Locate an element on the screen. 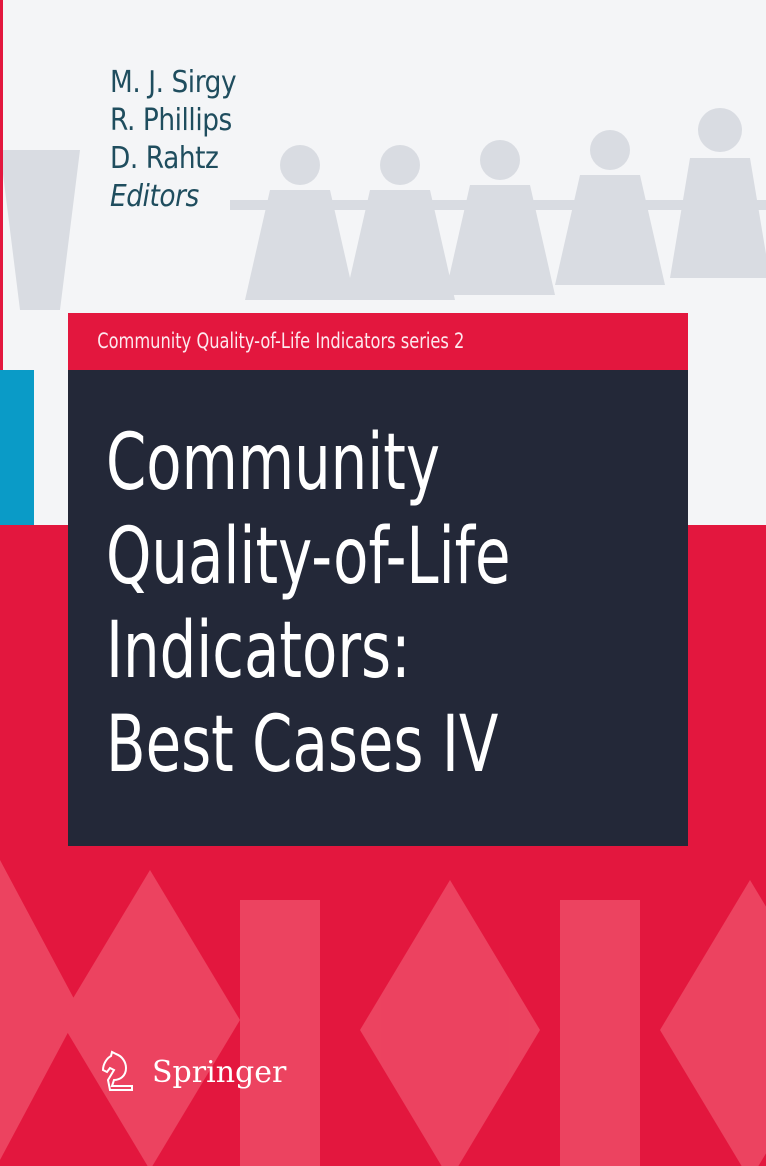 The height and width of the screenshot is (1166, 766). title-line: Best Cases IV is located at coordinates (302, 745).